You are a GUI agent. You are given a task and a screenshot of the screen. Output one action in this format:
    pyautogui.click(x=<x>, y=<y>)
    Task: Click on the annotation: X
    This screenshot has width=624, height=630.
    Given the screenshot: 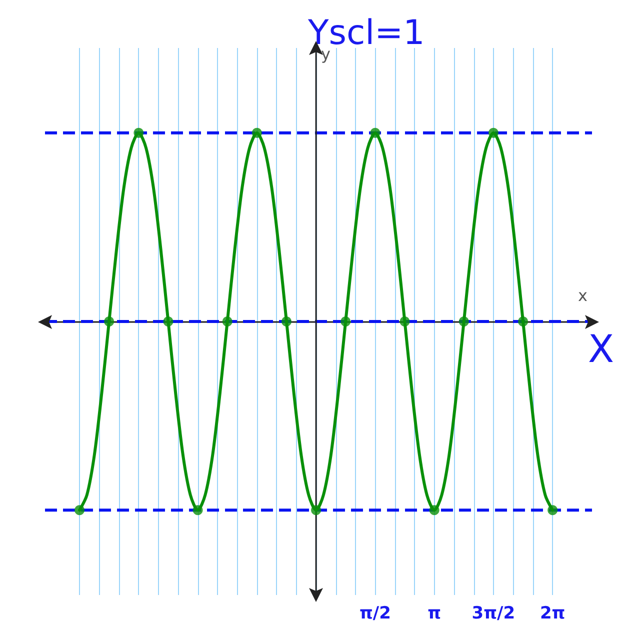 What is the action you would take?
    pyautogui.click(x=601, y=349)
    